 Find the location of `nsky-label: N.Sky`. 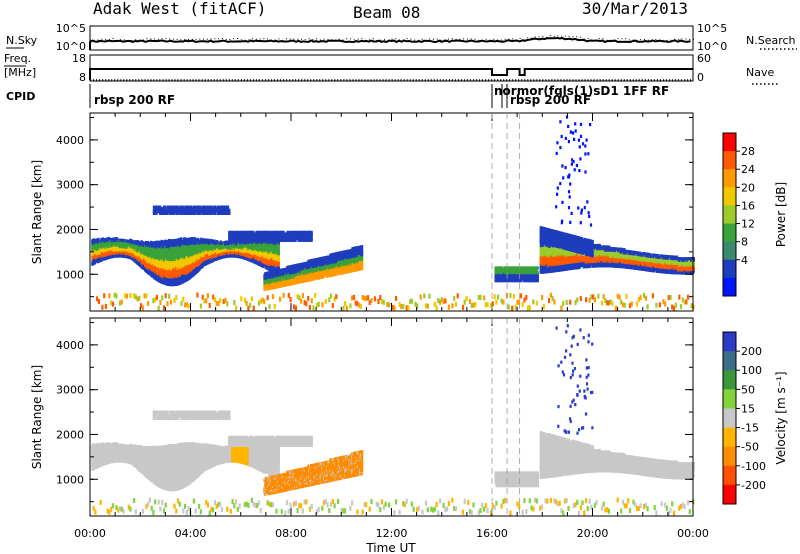

nsky-label: N.Sky is located at coordinates (22, 40).